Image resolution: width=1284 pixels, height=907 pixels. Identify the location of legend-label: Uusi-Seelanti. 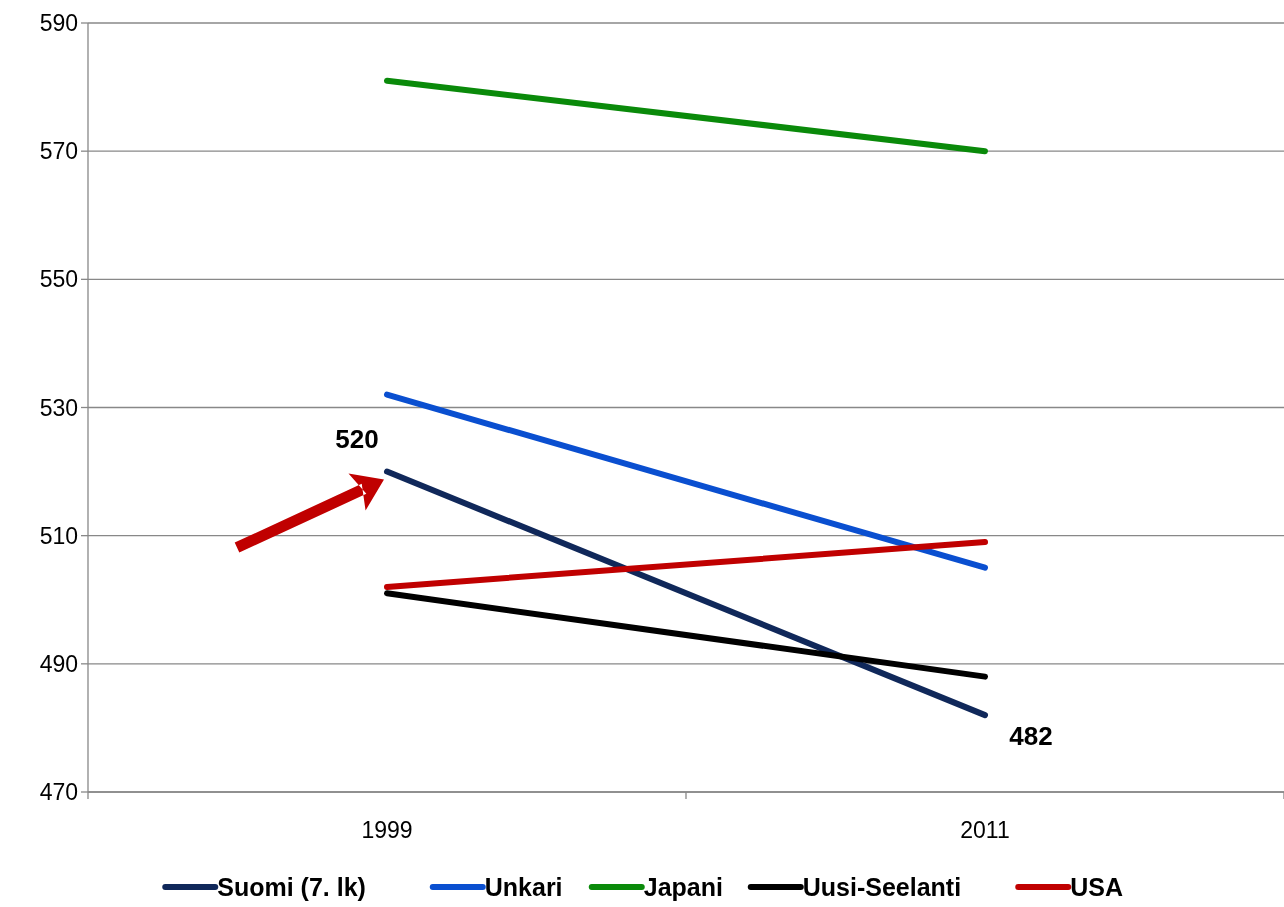
(882, 886).